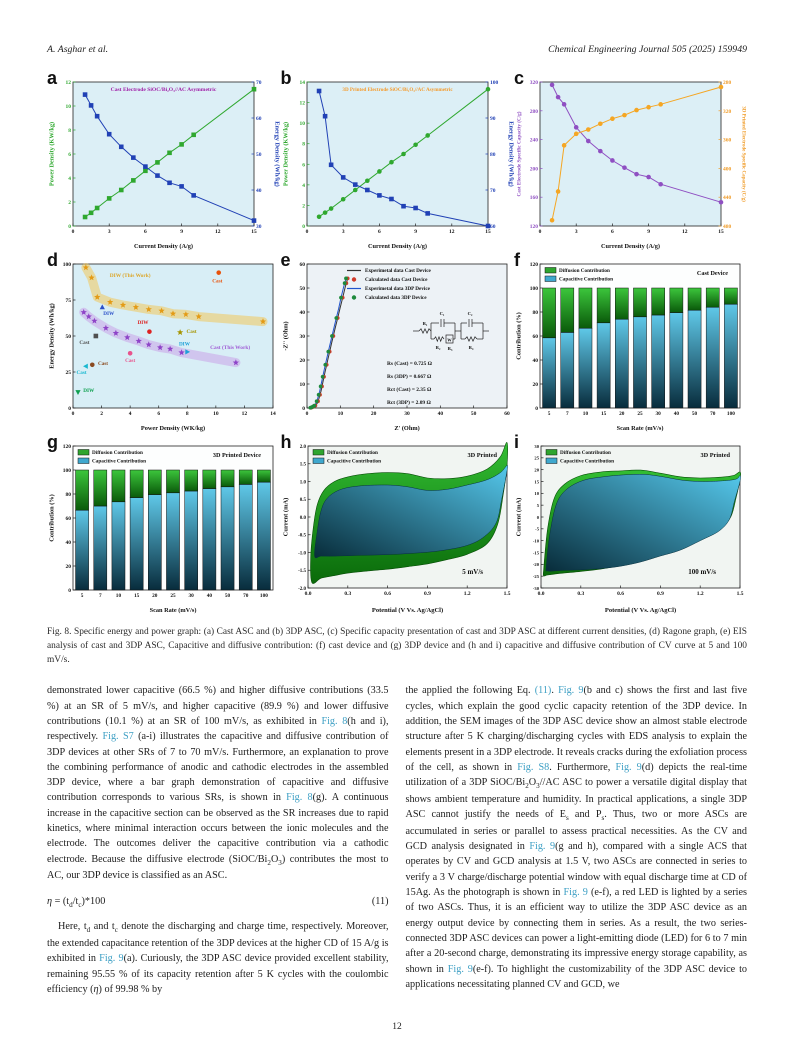 This screenshot has height=1058, width=794. I want to click on figure-reference: Fig. S7, so click(118, 737).